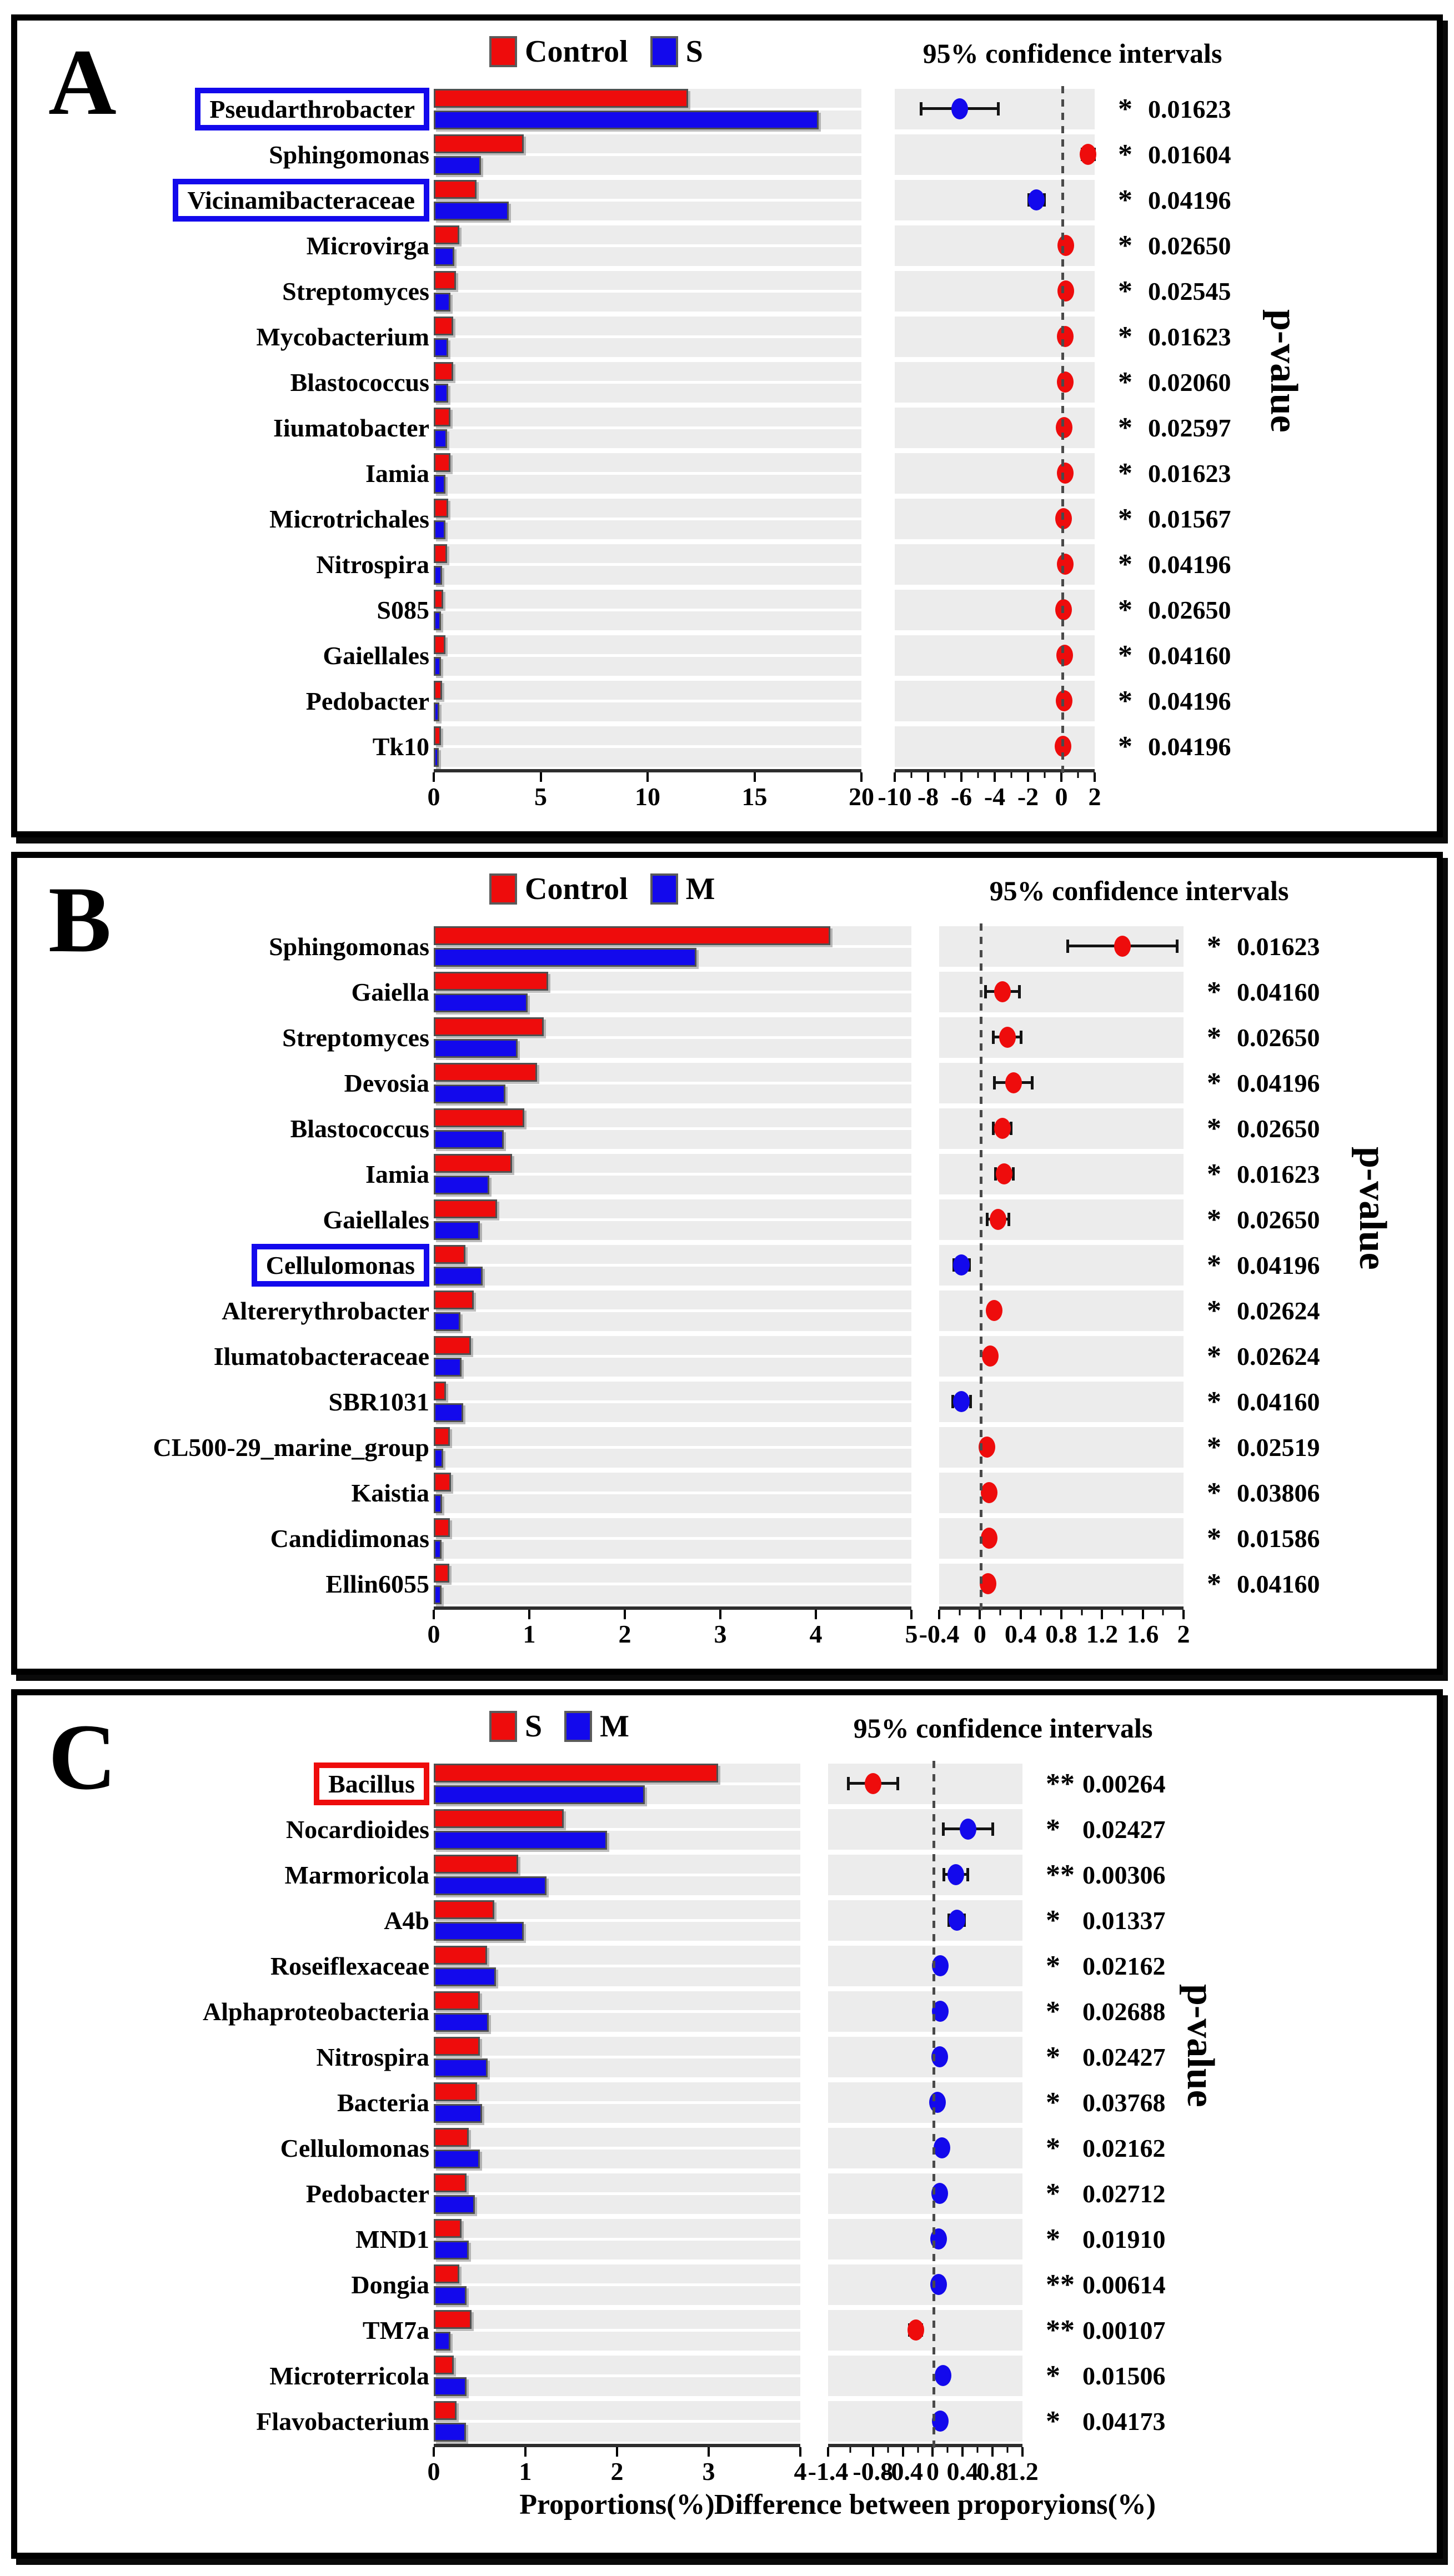 This screenshot has width=1454, height=2576. What do you see at coordinates (1111, 1966) in the screenshot?
I see `p-value-cell: * 0.02162` at bounding box center [1111, 1966].